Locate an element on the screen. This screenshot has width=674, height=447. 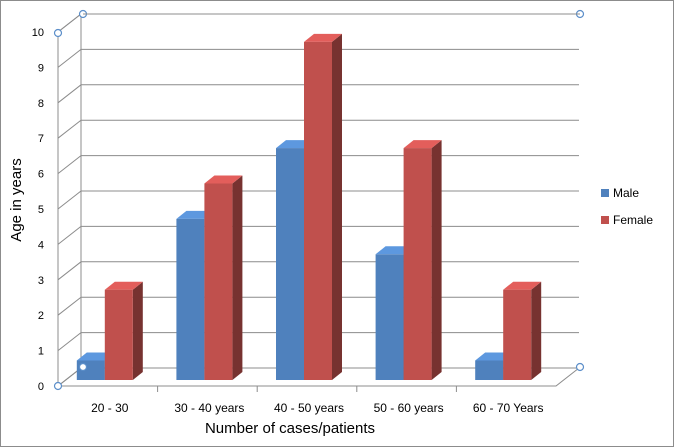
x-tick-label: 50 - 60 years is located at coordinates (409, 408).